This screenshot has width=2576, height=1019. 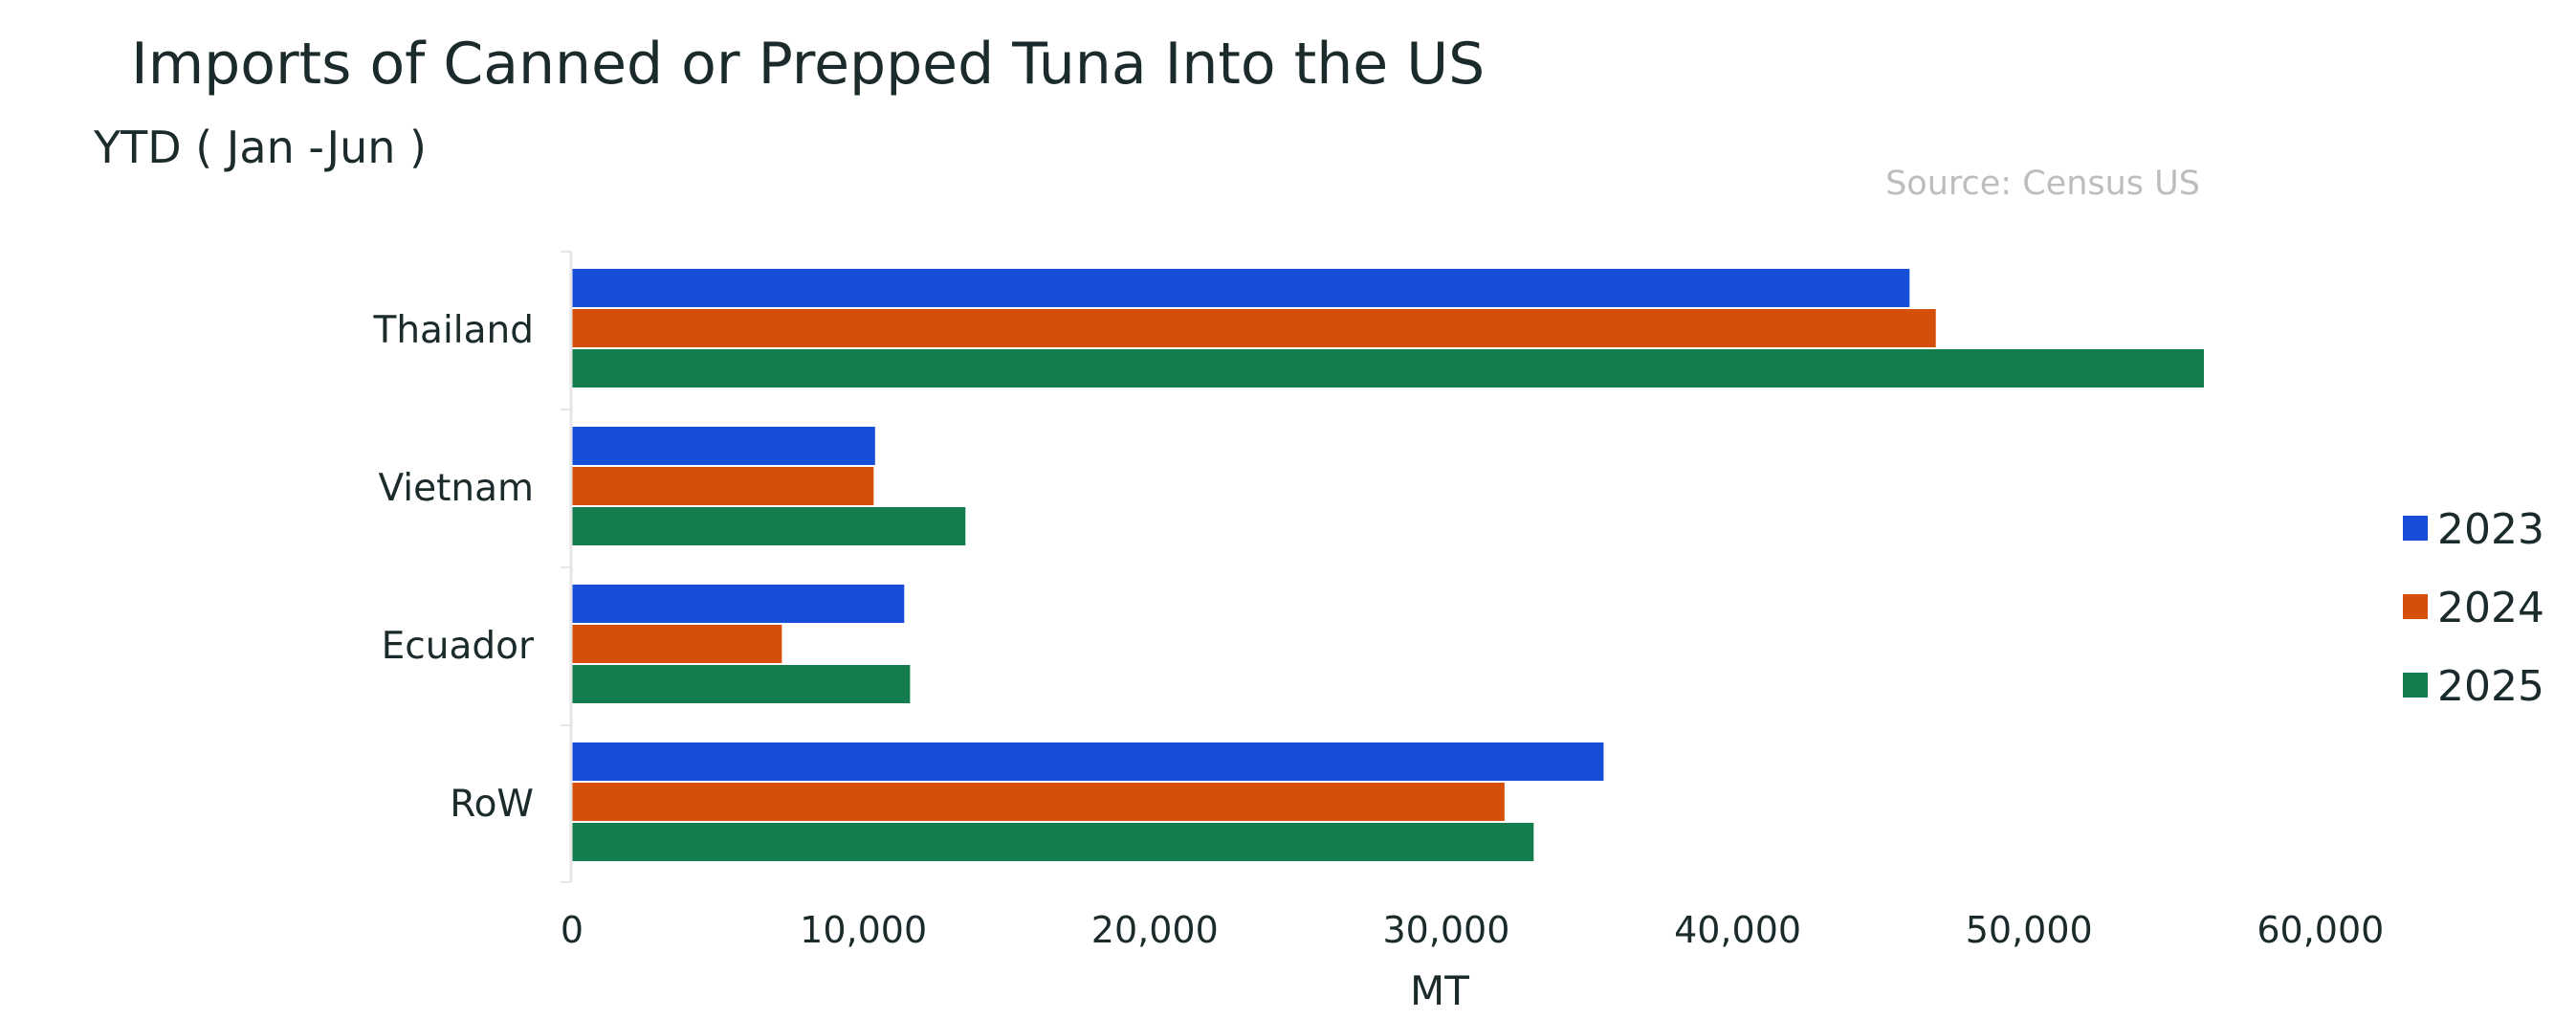 I want to click on bar-row-2023, so click(x=1088, y=761).